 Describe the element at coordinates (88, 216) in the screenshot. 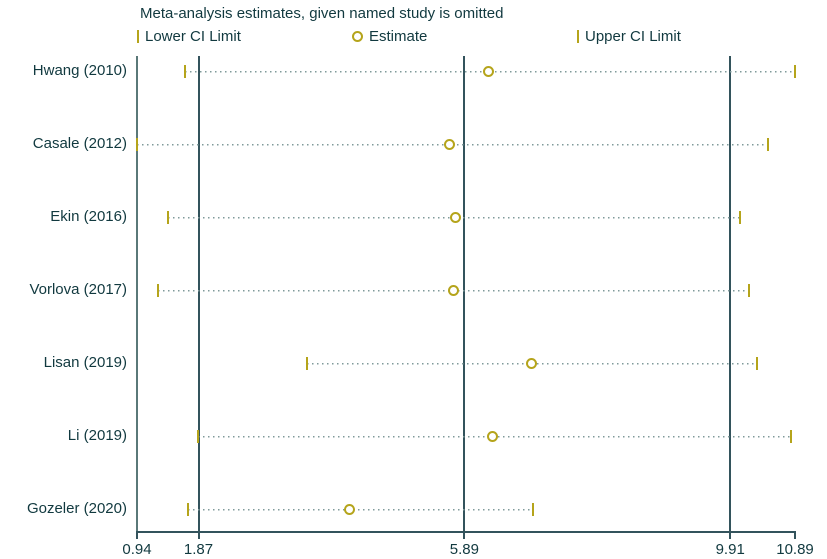

I see `study-label: Ekin (2016)` at that location.